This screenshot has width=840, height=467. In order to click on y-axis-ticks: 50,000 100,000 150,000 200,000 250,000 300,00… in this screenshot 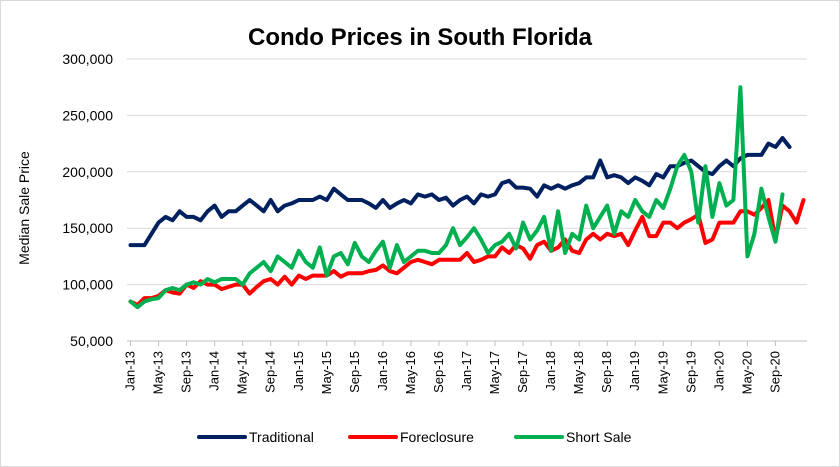, I will do `click(87, 200)`.